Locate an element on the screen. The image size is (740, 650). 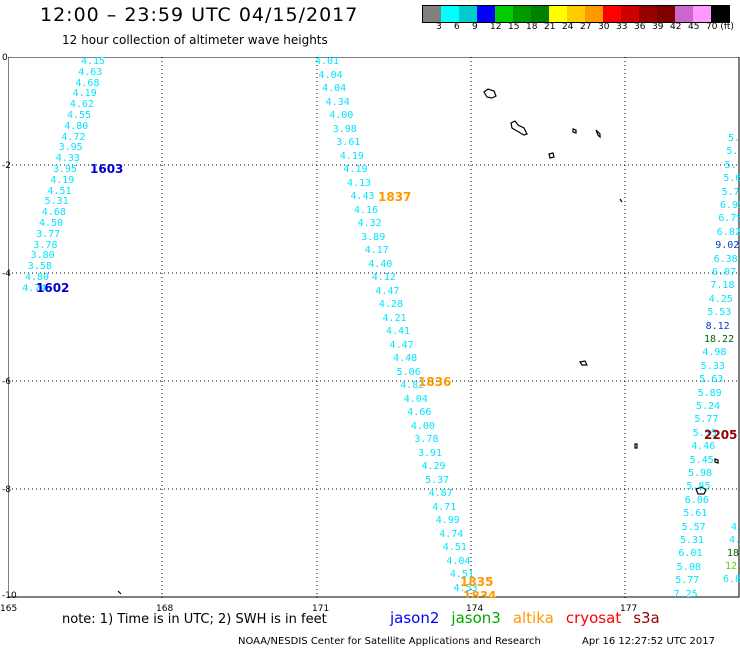
wave-height-value: 3.78 is located at coordinates (45, 245).